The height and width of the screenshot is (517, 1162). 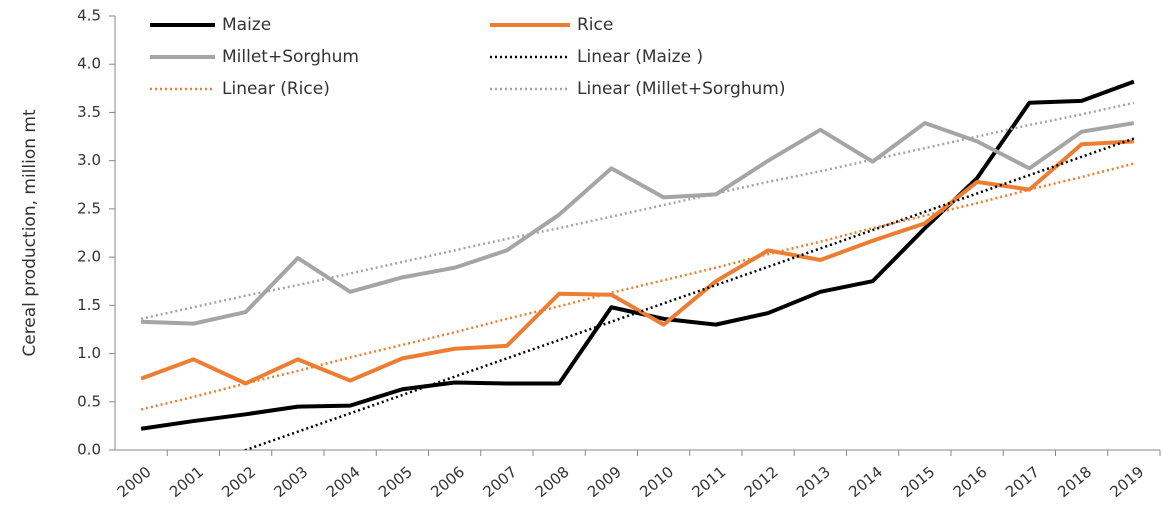 What do you see at coordinates (681, 89) in the screenshot?
I see `legend-label: Linear (Millet+Sorghum)` at bounding box center [681, 89].